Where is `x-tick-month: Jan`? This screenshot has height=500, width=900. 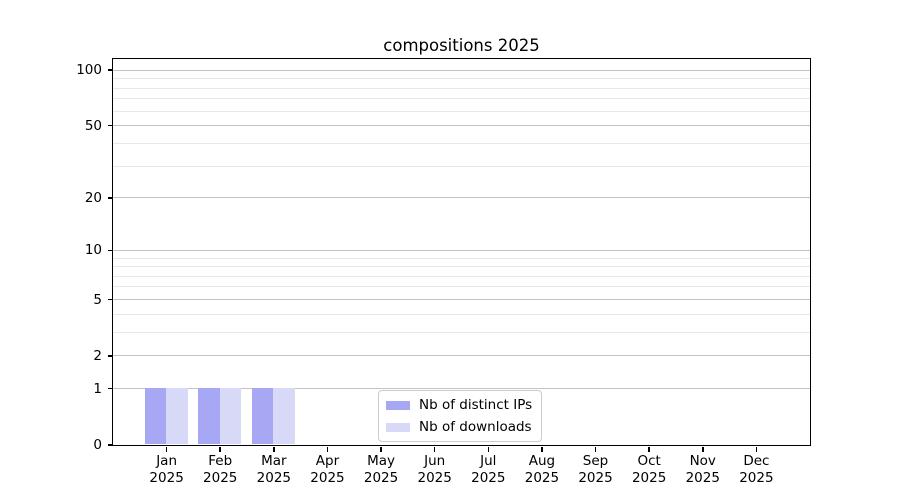
x-tick-month: Jan is located at coordinates (167, 461).